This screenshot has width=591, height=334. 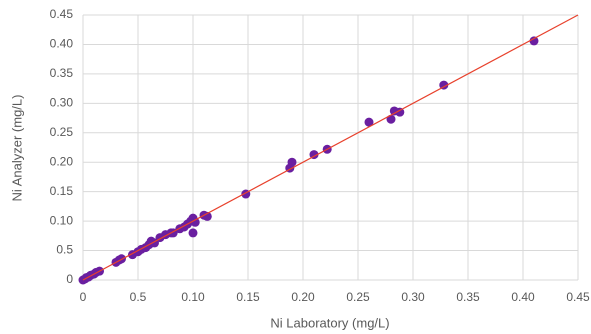 What do you see at coordinates (62, 44) in the screenshot?
I see `y-tick-label: 0.40` at bounding box center [62, 44].